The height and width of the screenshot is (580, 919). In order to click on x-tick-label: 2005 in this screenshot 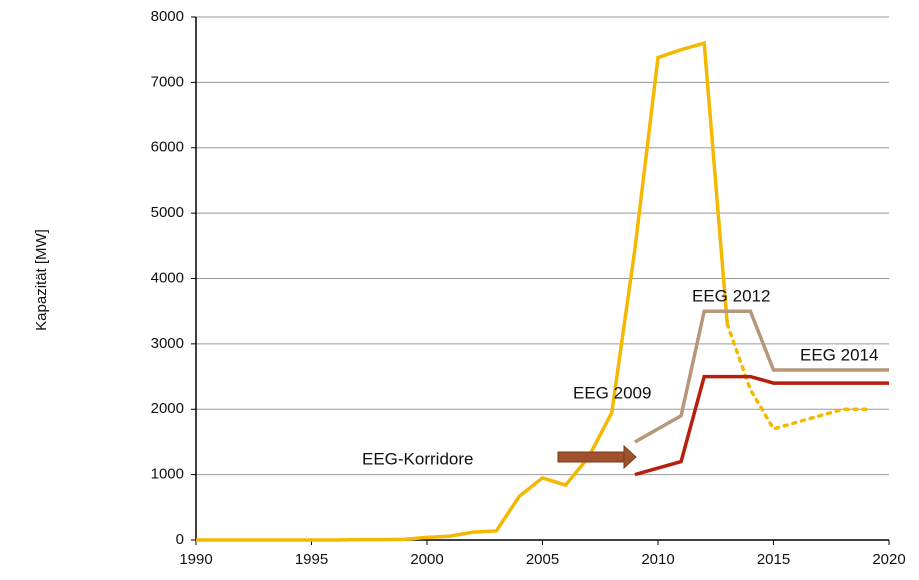, I will do `click(542, 559)`.